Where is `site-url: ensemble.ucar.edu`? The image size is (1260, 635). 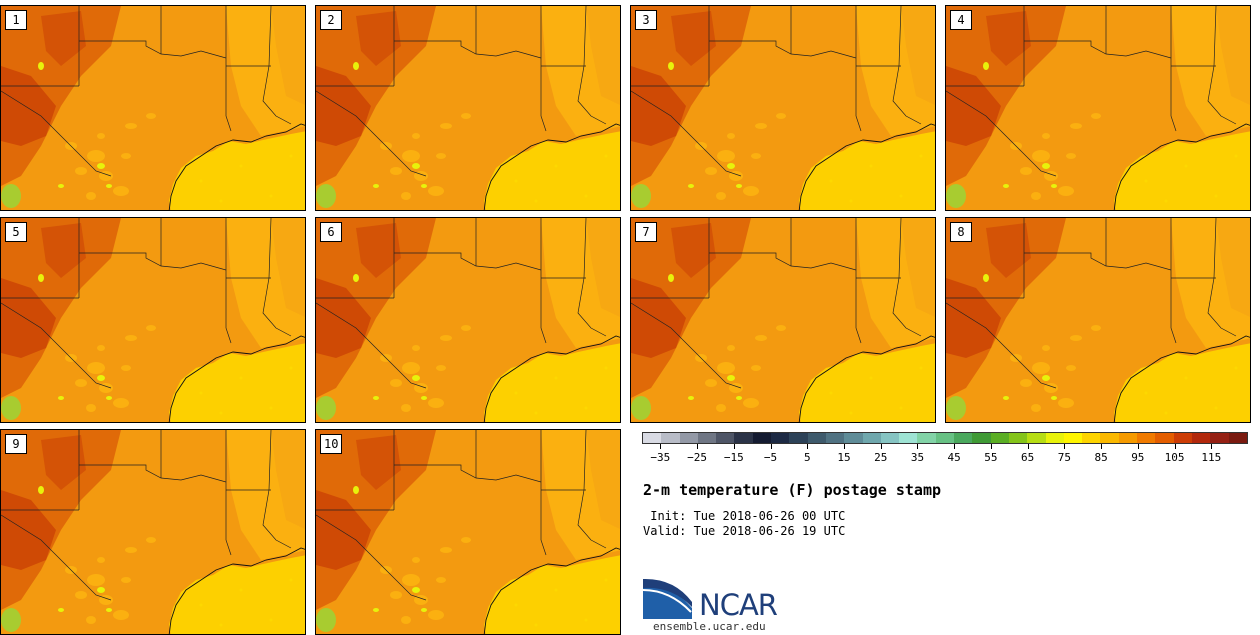
site-url: ensemble.ucar.edu is located at coordinates (709, 626).